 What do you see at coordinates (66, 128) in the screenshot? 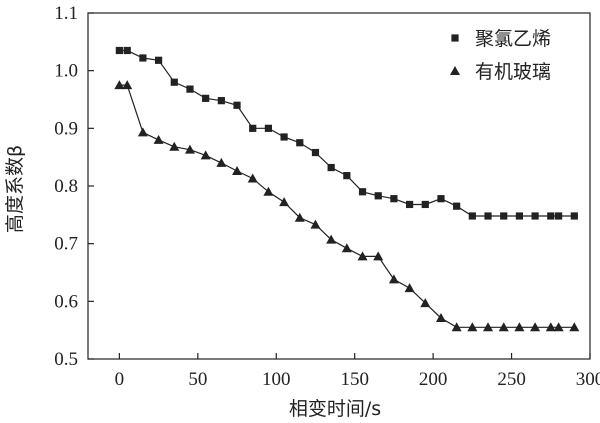
I see `y-tick-label: 0.9` at bounding box center [66, 128].